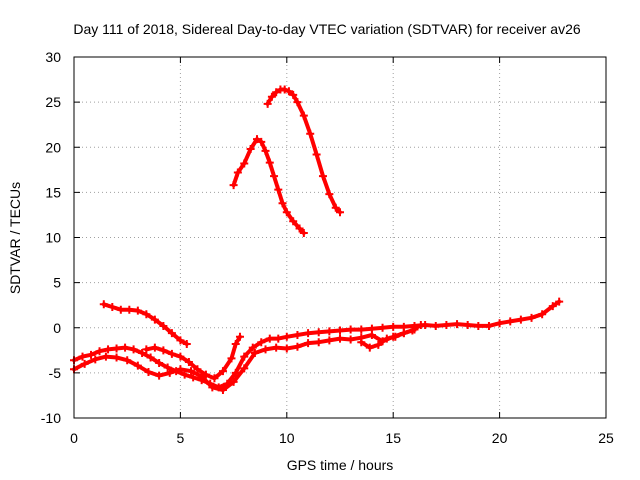 This screenshot has height=480, width=640. What do you see at coordinates (181, 438) in the screenshot?
I see `x-tick-label: 5` at bounding box center [181, 438].